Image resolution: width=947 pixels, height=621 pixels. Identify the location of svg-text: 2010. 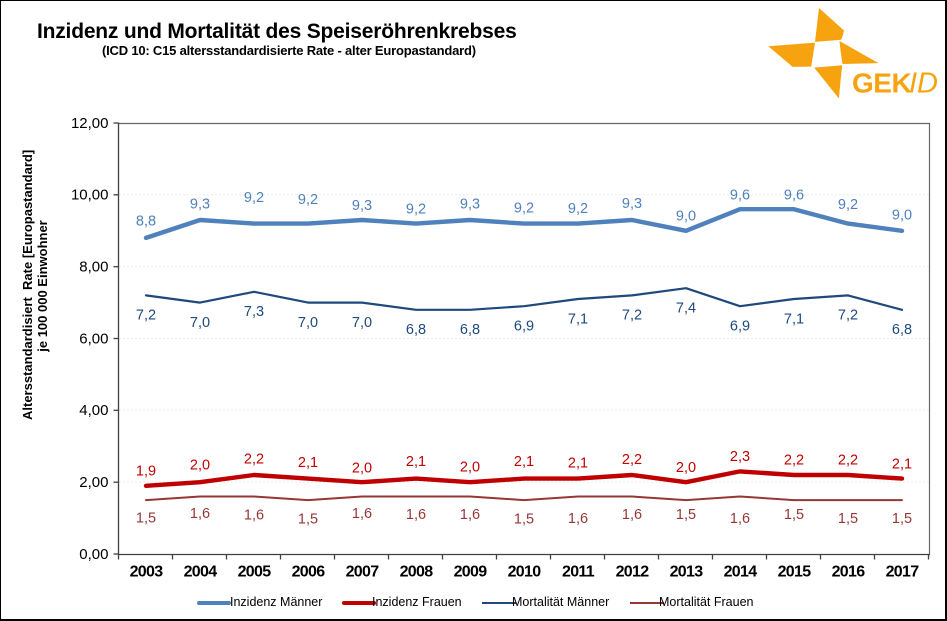
(525, 572).